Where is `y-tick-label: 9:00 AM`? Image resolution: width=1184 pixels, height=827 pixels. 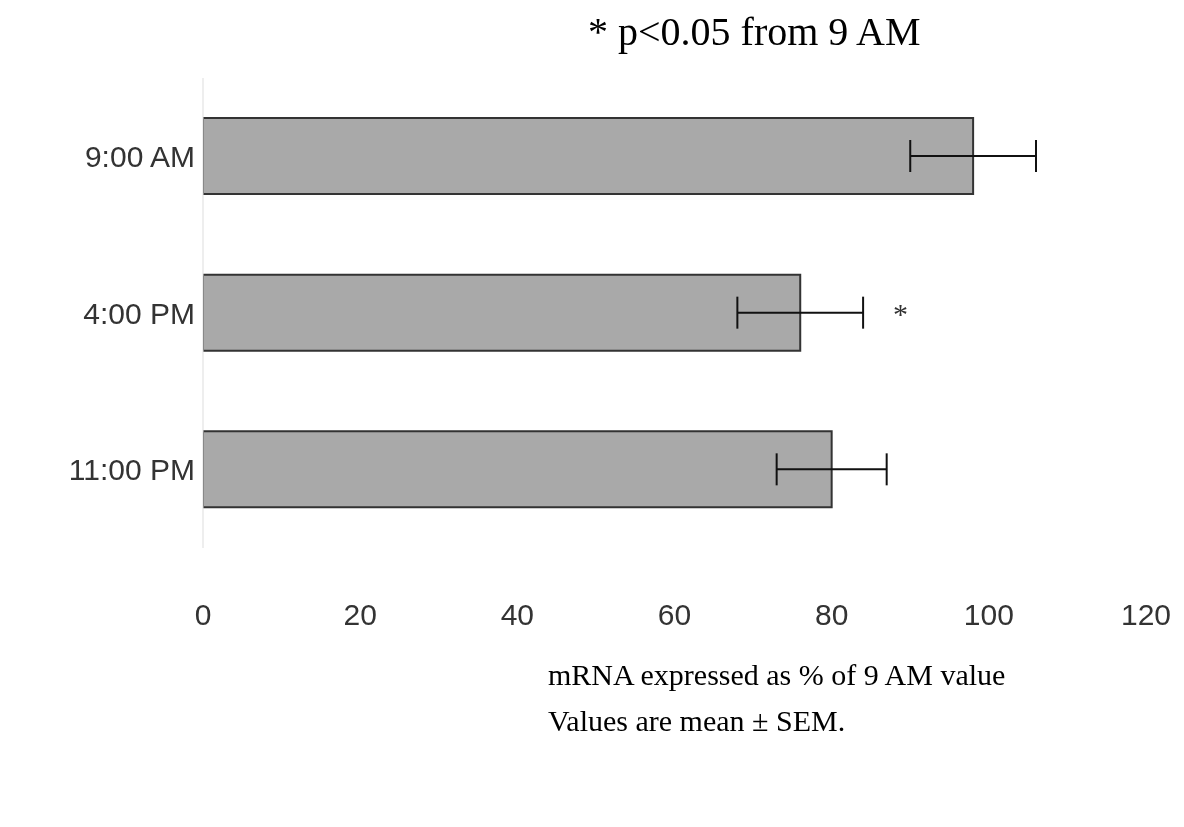
y-tick-label: 9:00 AM is located at coordinates (139, 156).